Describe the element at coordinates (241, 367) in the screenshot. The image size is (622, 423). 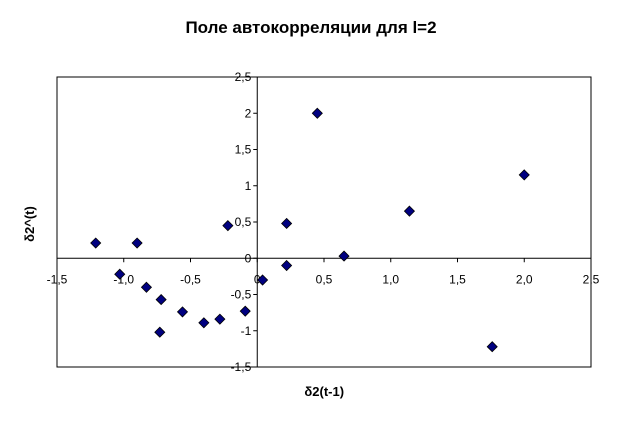
I see `y-tick-label: -1,5` at that location.